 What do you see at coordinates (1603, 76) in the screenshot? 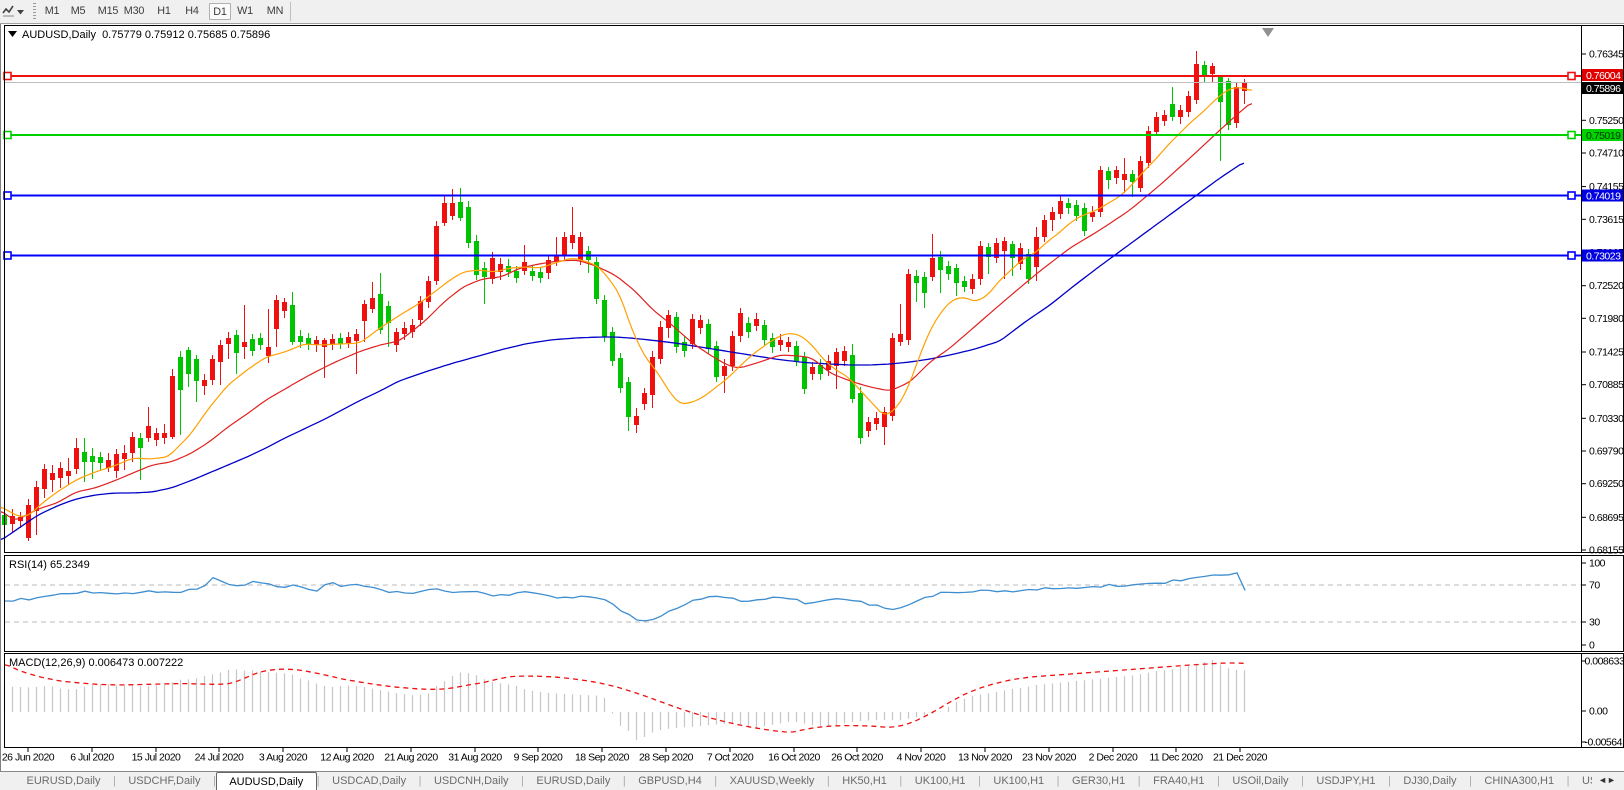
I see `svg-text: 0.76004` at bounding box center [1603, 76].